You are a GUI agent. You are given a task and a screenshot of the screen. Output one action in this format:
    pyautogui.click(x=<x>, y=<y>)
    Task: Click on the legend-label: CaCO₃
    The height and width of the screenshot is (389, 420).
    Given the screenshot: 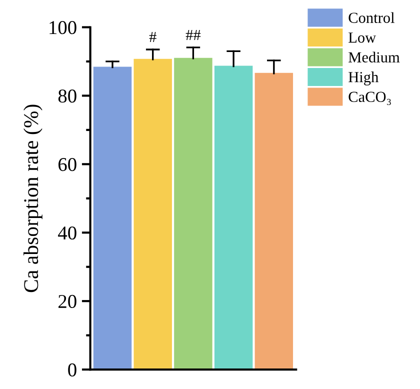 What is the action you would take?
    pyautogui.click(x=369, y=99)
    